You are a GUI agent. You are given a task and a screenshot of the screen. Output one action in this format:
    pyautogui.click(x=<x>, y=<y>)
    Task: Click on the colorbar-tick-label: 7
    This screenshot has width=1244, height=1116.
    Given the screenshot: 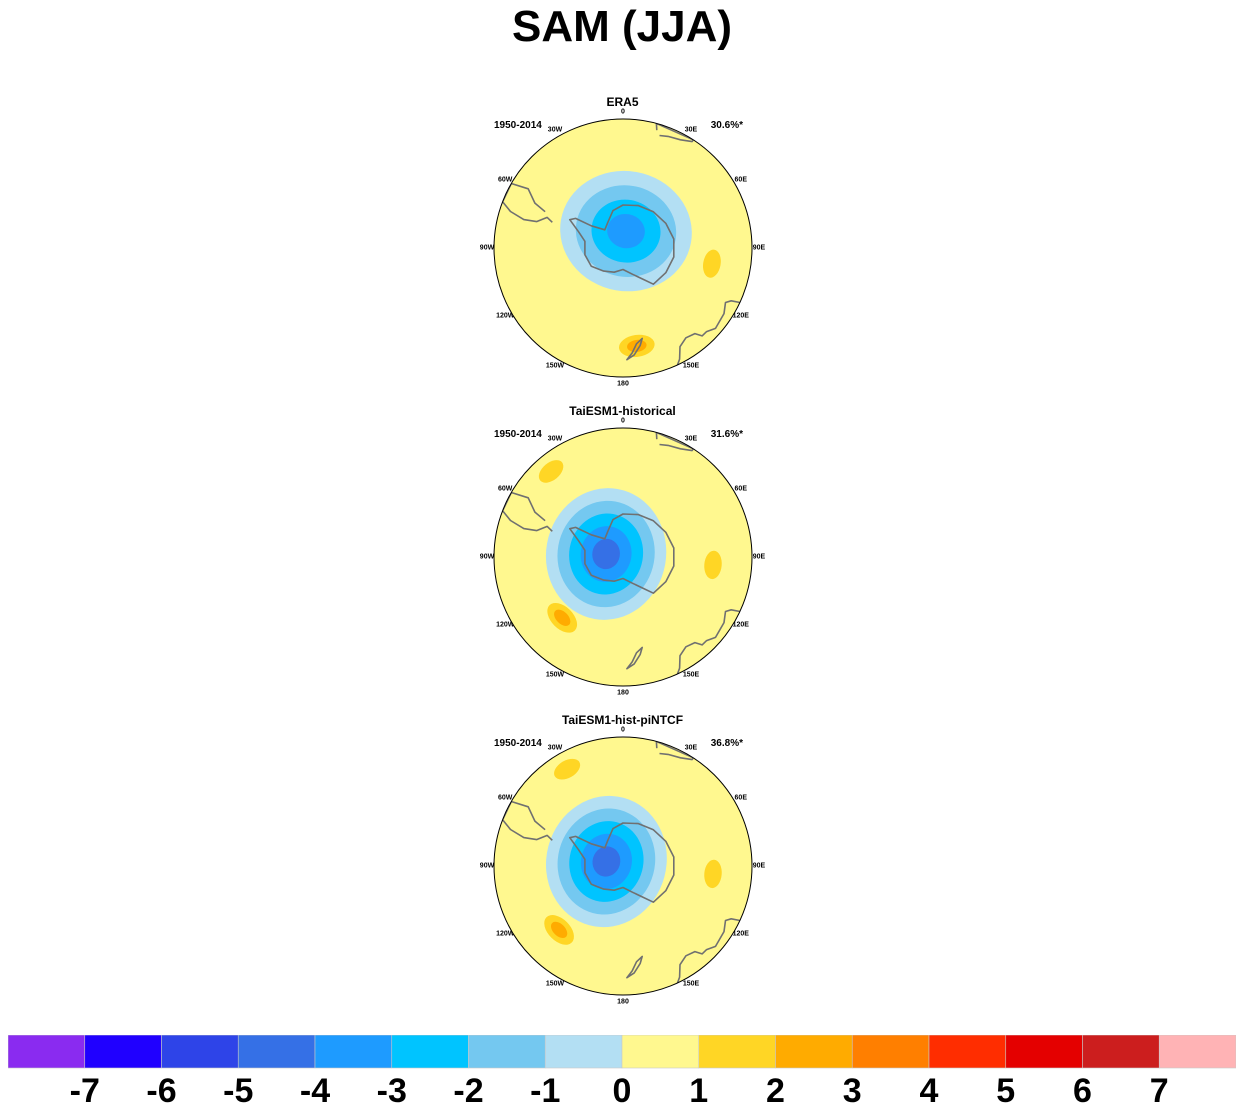 What is the action you would take?
    pyautogui.click(x=1159, y=1091)
    